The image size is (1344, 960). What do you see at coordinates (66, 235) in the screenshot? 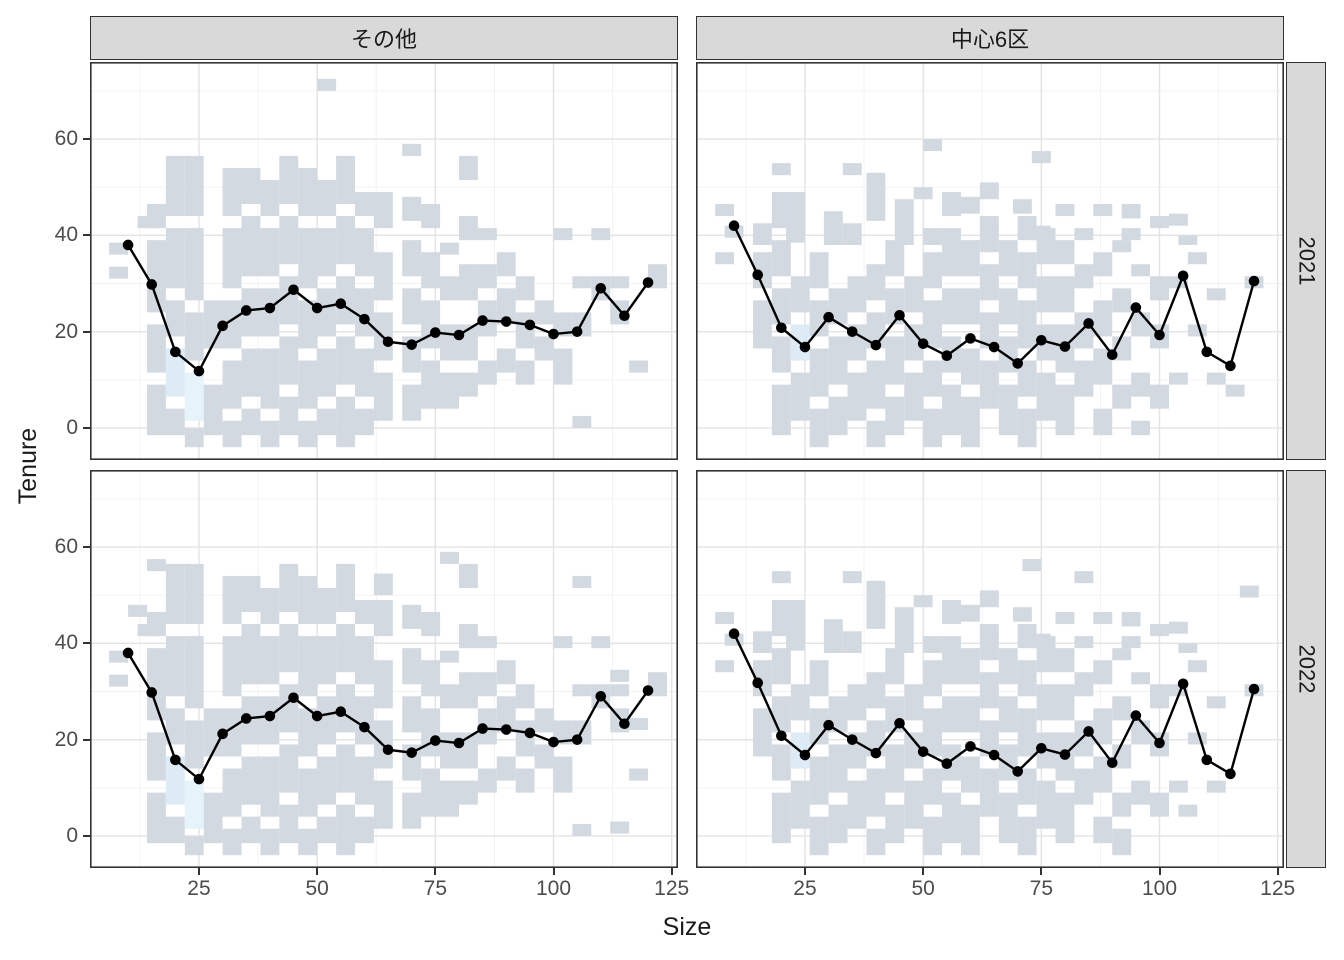
I see `y-tick-label: 40` at bounding box center [66, 235].